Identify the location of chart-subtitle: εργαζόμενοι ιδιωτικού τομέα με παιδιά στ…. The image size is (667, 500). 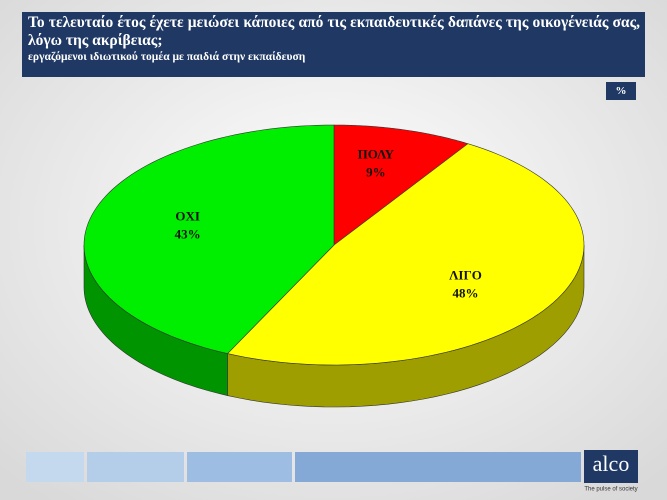
(167, 57).